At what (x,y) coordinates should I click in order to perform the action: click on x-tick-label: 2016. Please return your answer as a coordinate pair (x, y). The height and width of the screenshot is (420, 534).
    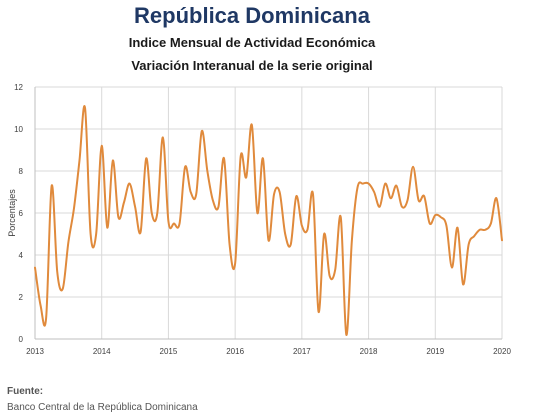
    Looking at the image, I should click on (235, 351).